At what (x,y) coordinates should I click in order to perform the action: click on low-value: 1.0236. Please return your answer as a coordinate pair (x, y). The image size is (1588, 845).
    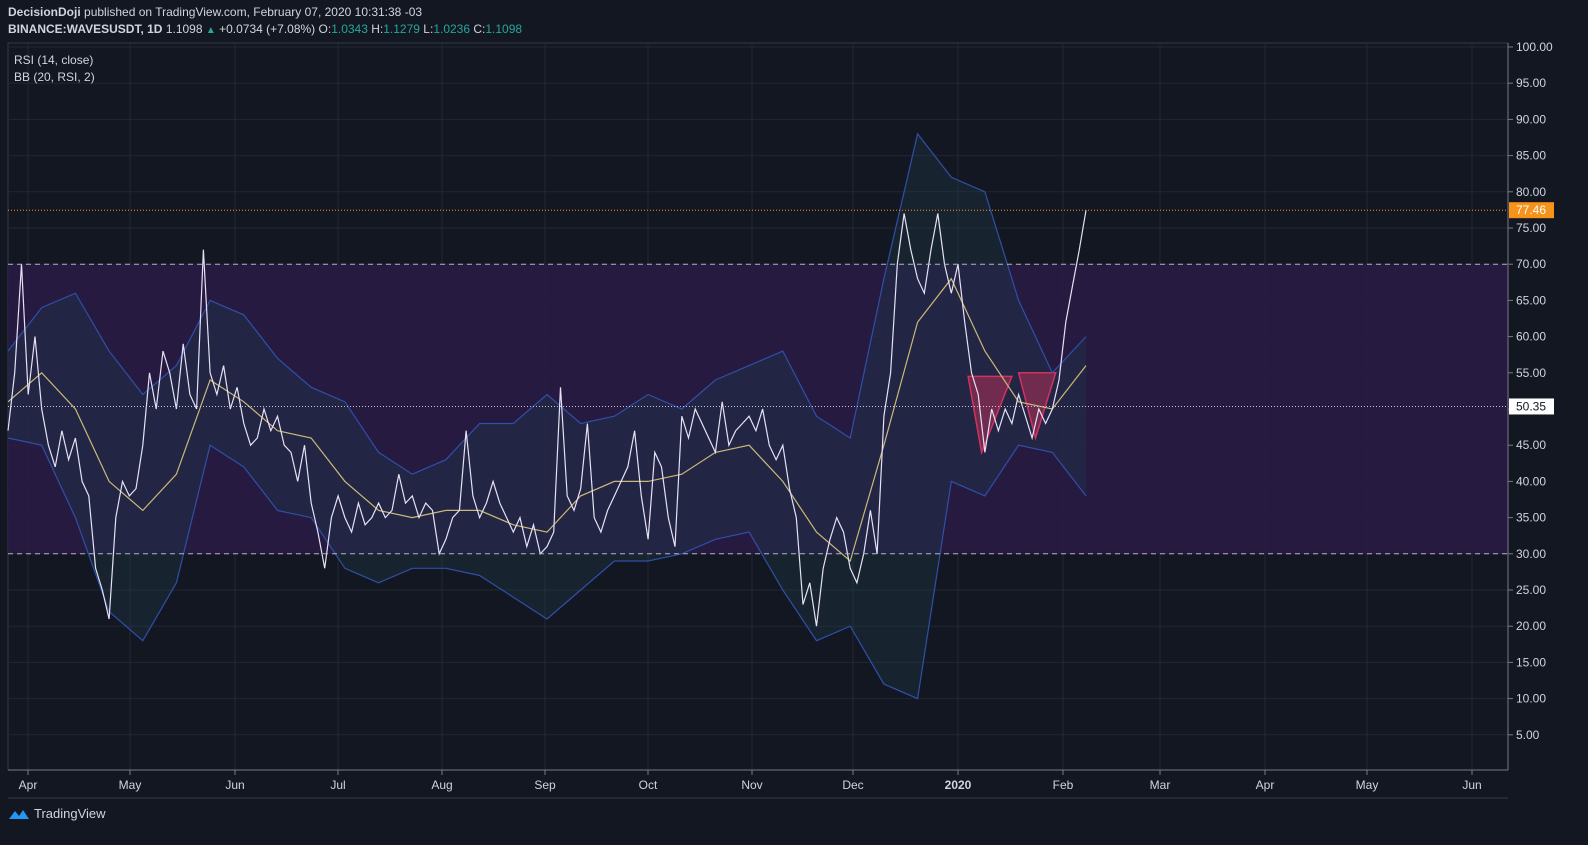
    Looking at the image, I should click on (452, 29).